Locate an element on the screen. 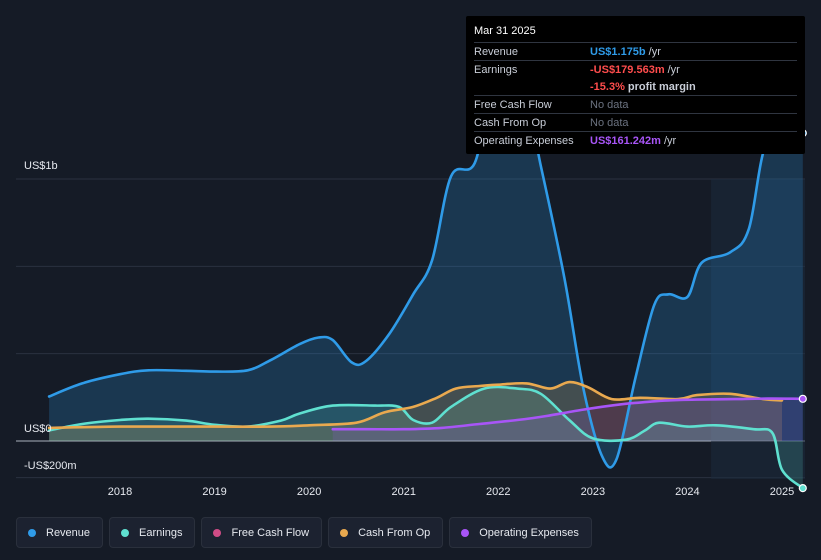  x-tick-2021: 2021 is located at coordinates (403, 492).